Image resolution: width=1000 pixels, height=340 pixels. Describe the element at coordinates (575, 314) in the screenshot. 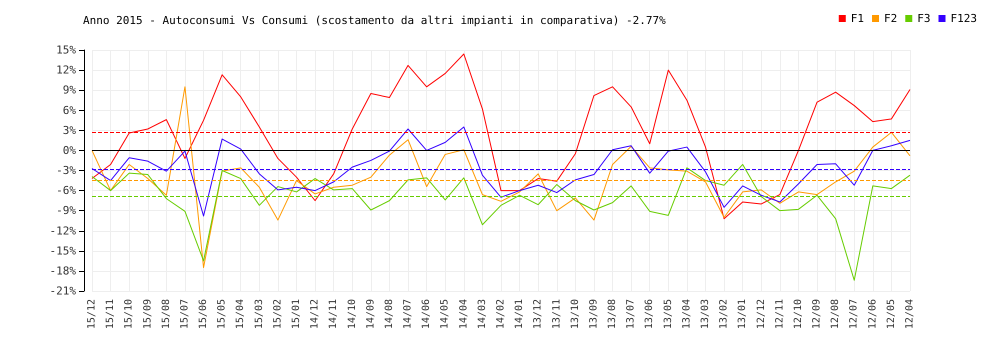

I see `x-tick-label: 13/10` at that location.